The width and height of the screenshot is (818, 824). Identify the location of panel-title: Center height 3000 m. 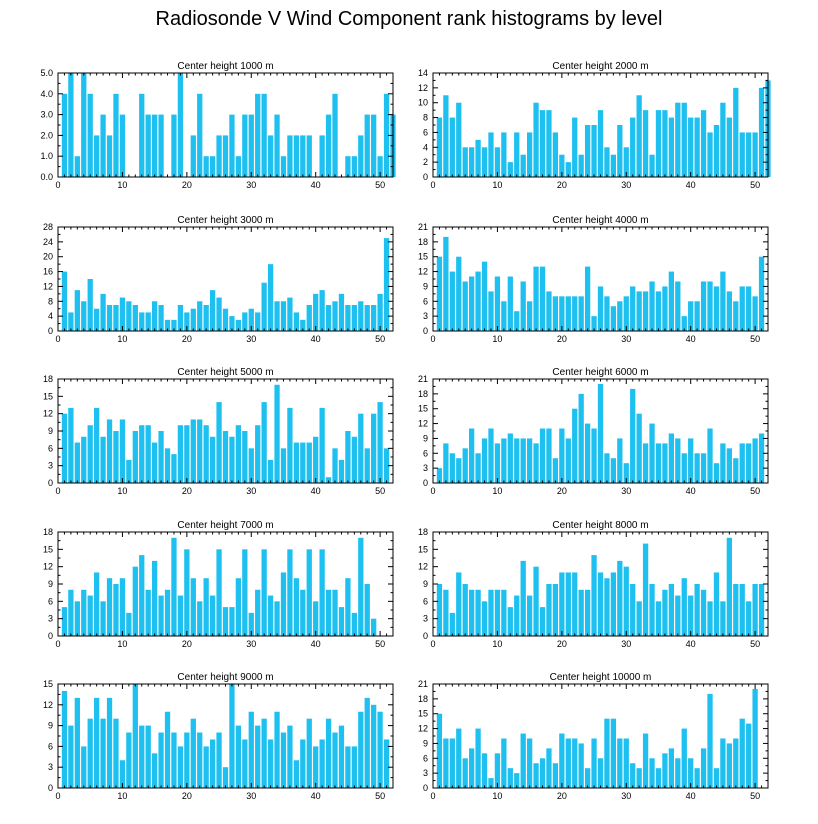
(225, 220).